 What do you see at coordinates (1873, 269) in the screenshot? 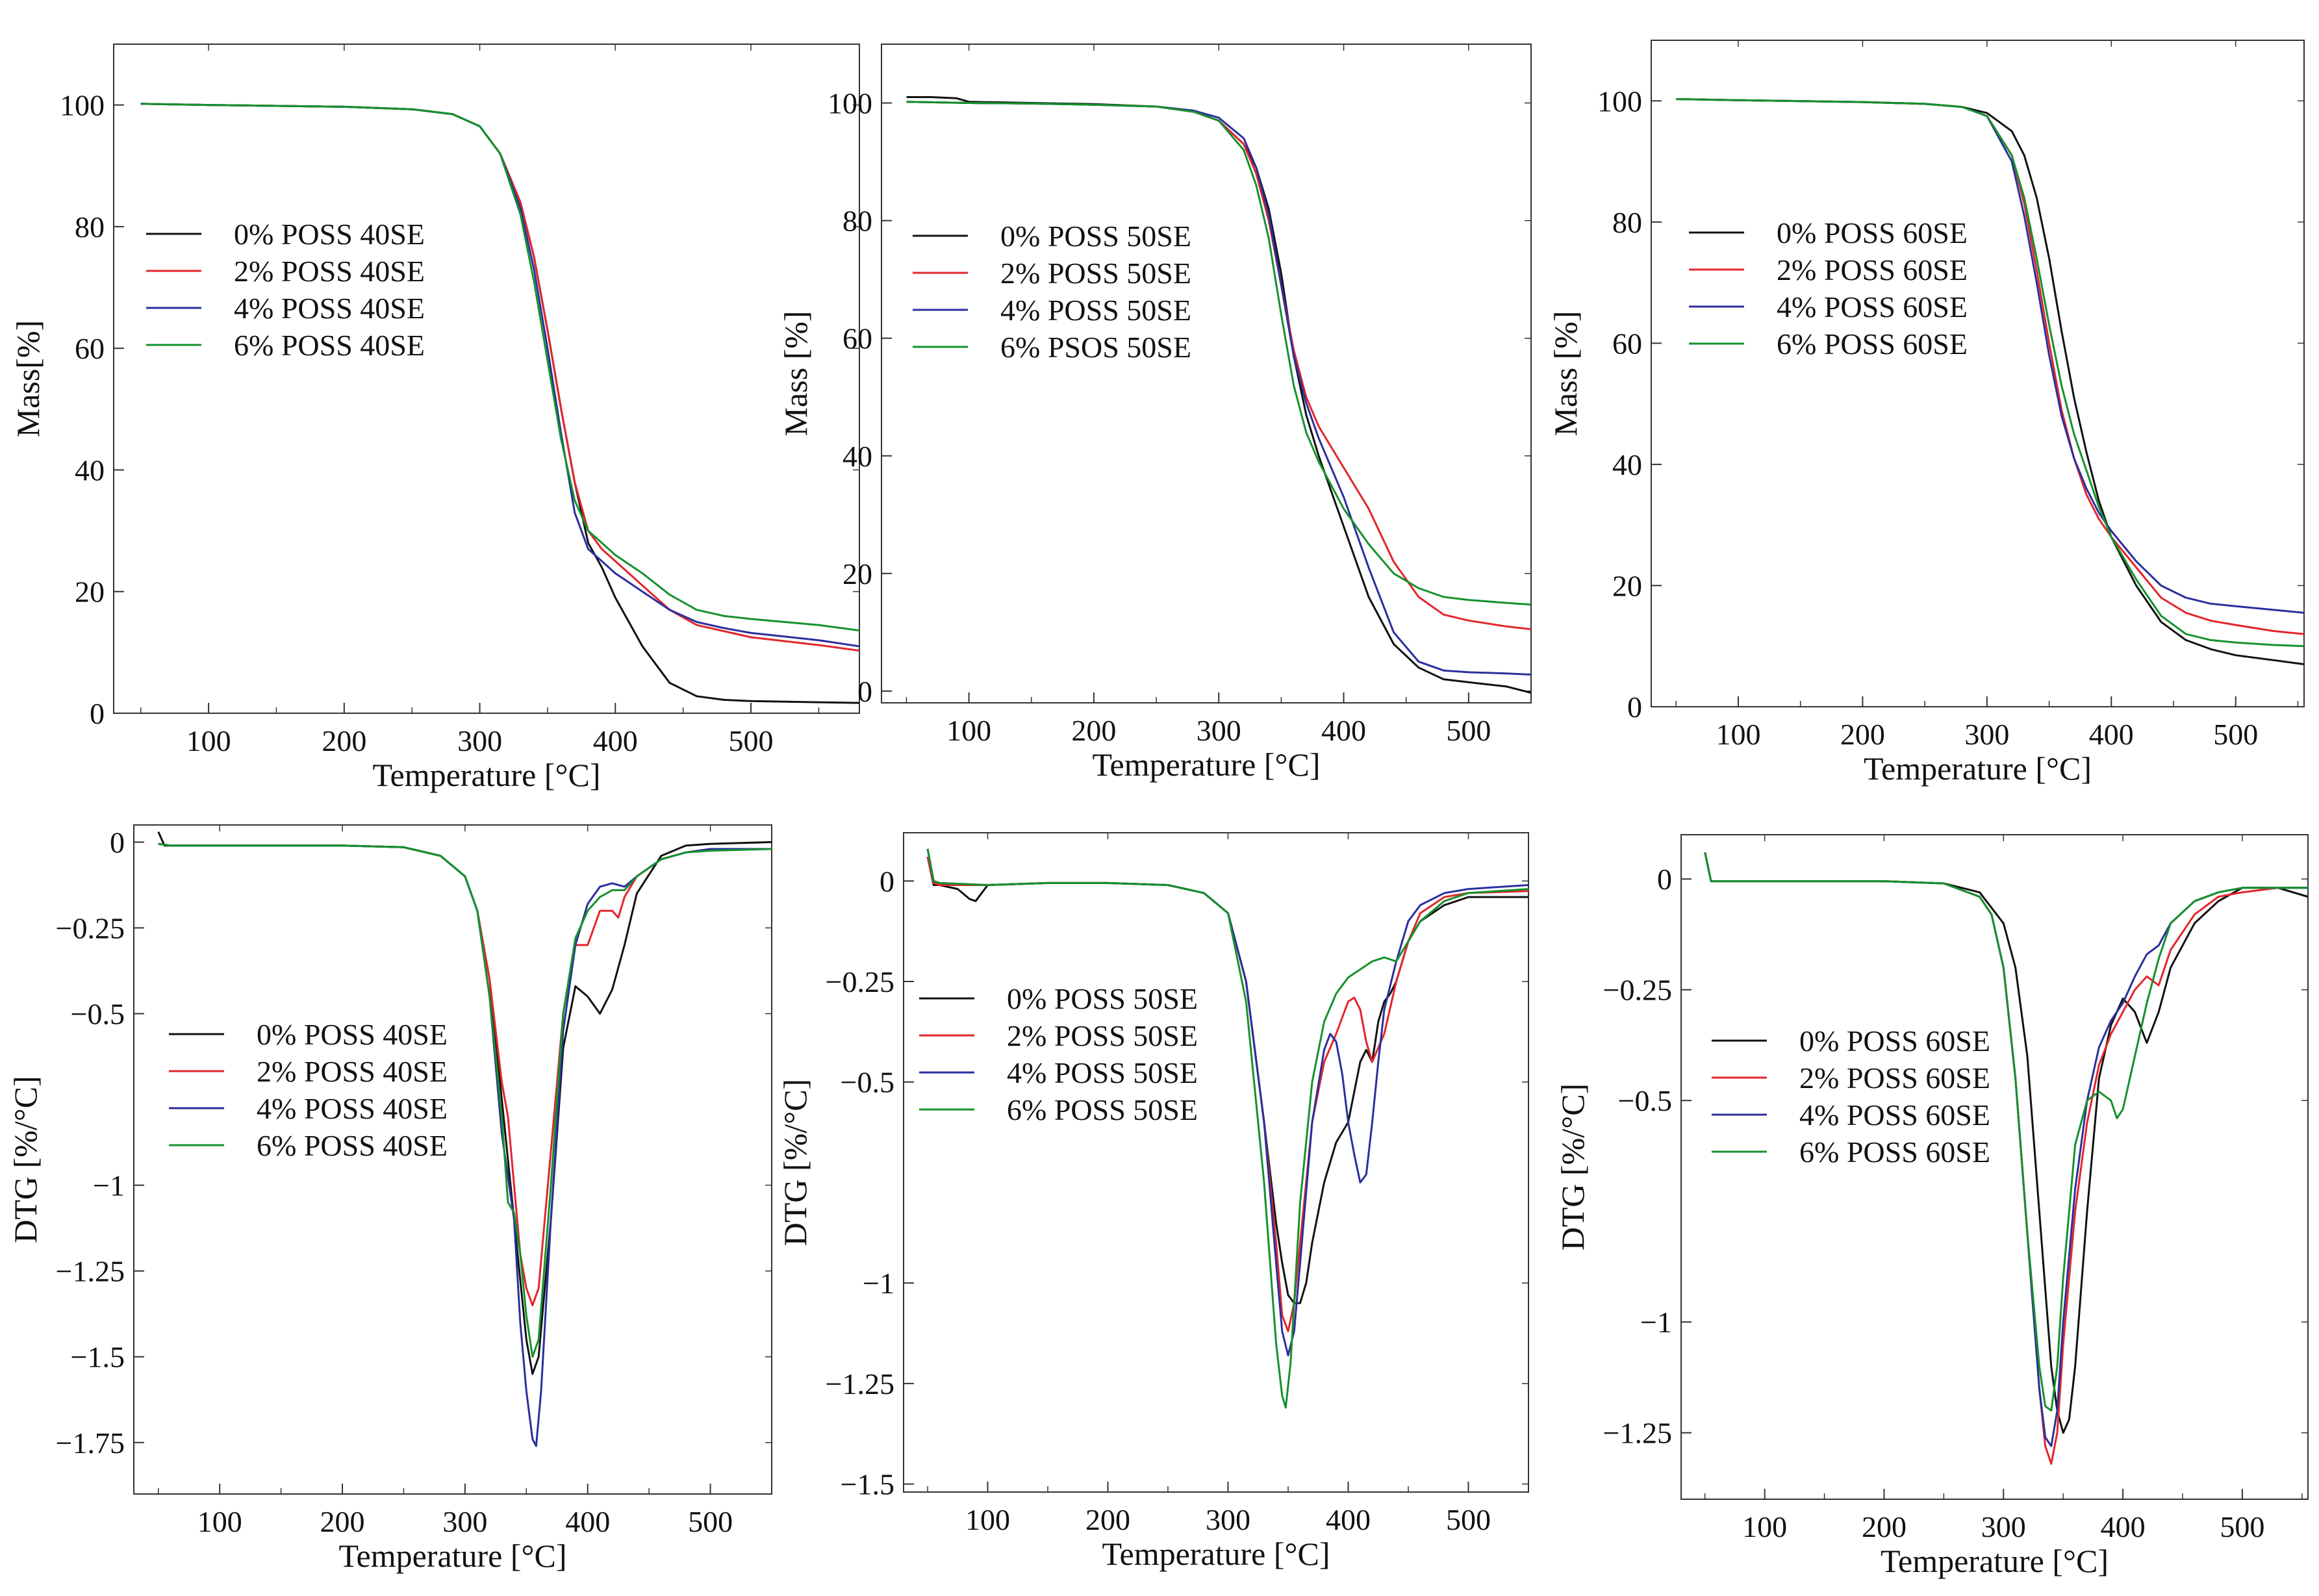
I see `legend-label: 2% POSS 60SE` at bounding box center [1873, 269].